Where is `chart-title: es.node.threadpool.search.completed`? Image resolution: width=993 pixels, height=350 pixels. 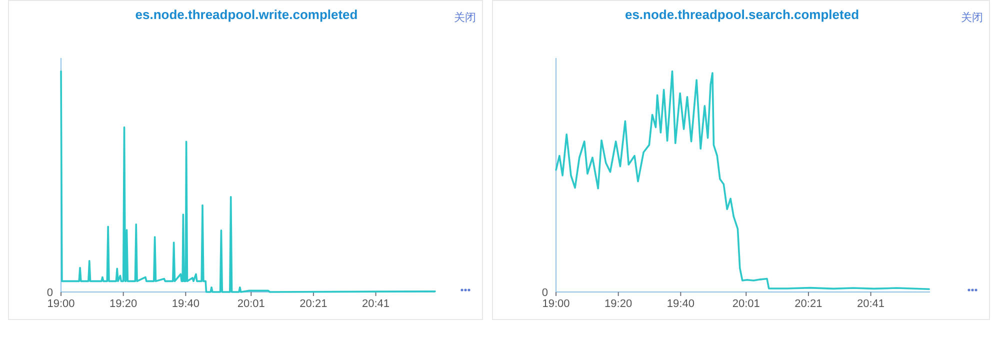
chart-title: es.node.threadpool.search.completed is located at coordinates (742, 14).